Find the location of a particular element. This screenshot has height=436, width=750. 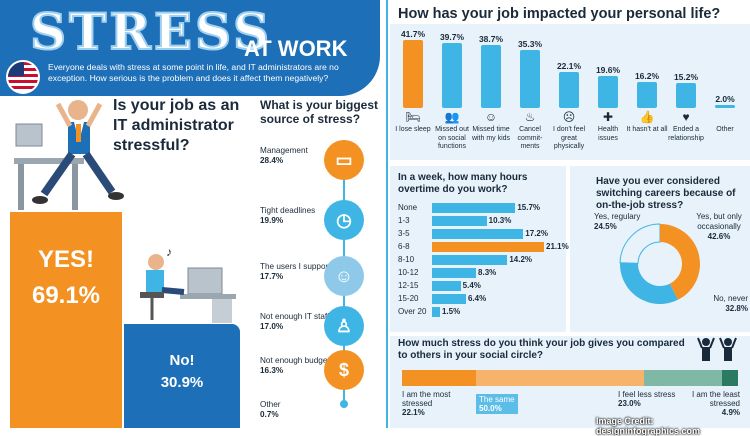

compare-item: I am the least stressed 4.9% is located at coordinates (713, 403).